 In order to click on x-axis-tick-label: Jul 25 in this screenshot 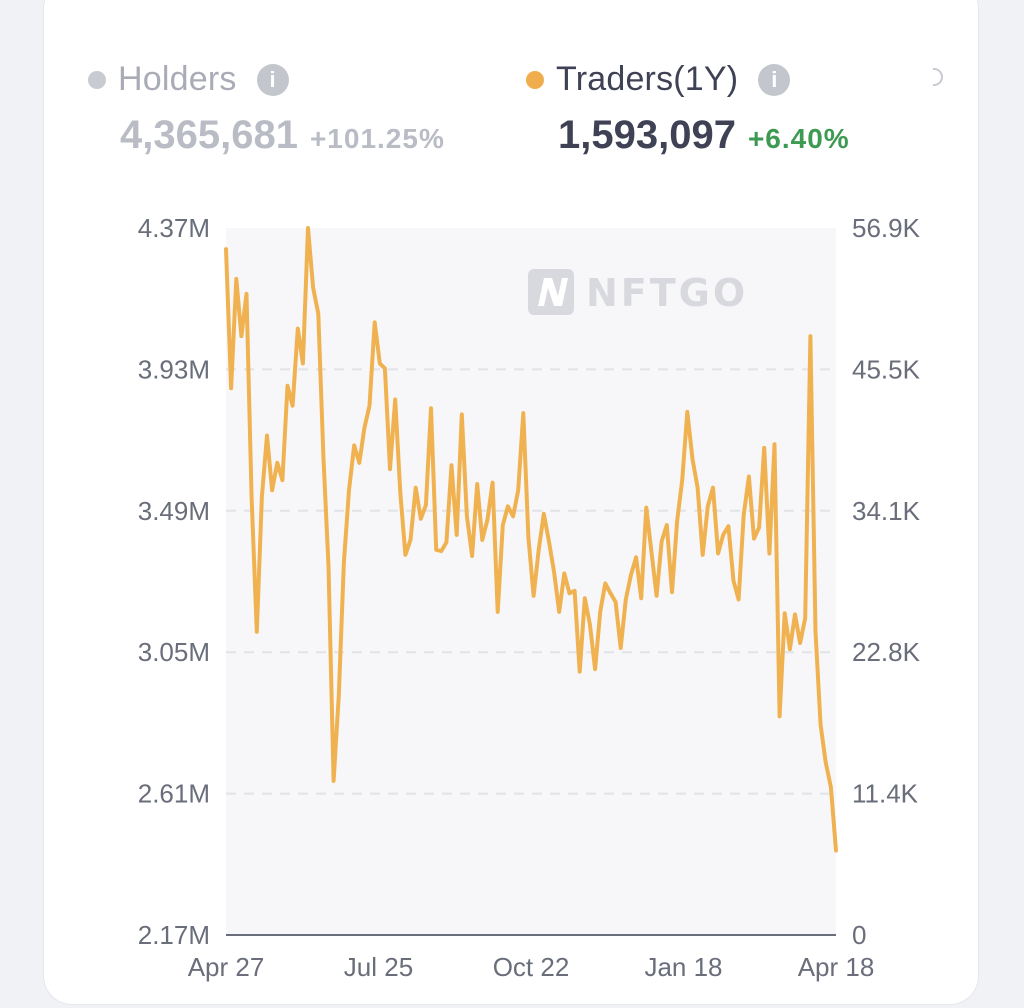, I will do `click(378, 967)`.